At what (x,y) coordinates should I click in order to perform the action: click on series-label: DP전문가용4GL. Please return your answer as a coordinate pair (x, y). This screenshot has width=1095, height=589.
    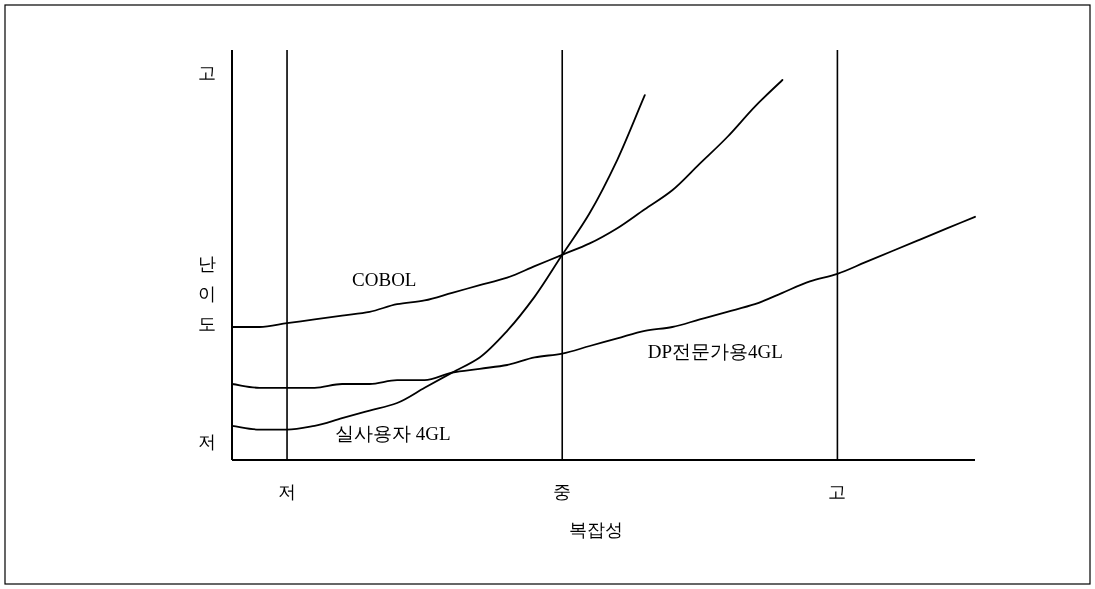
    Looking at the image, I should click on (715, 351).